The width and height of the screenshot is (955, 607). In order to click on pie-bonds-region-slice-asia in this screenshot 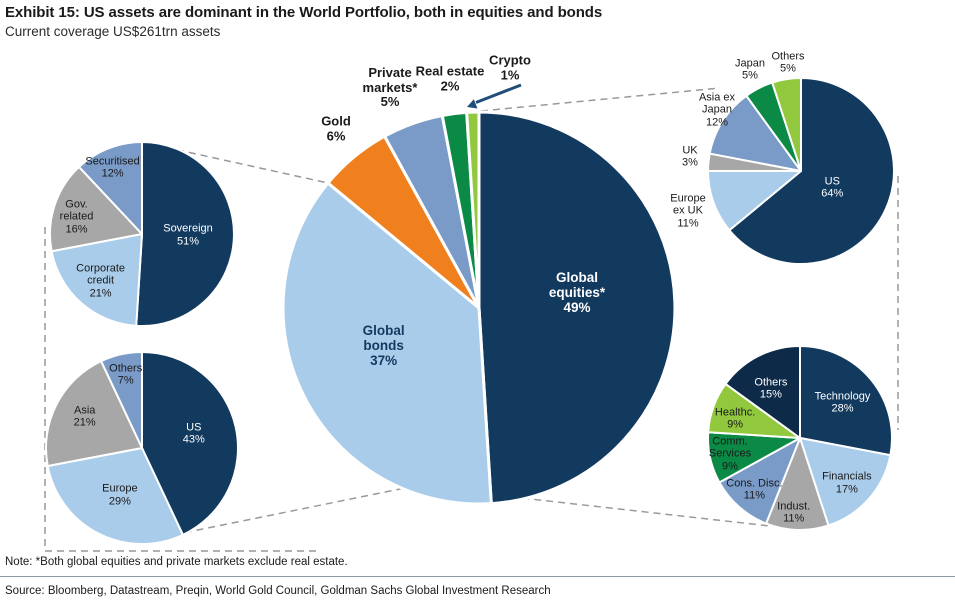, I will do `click(94, 413)`.